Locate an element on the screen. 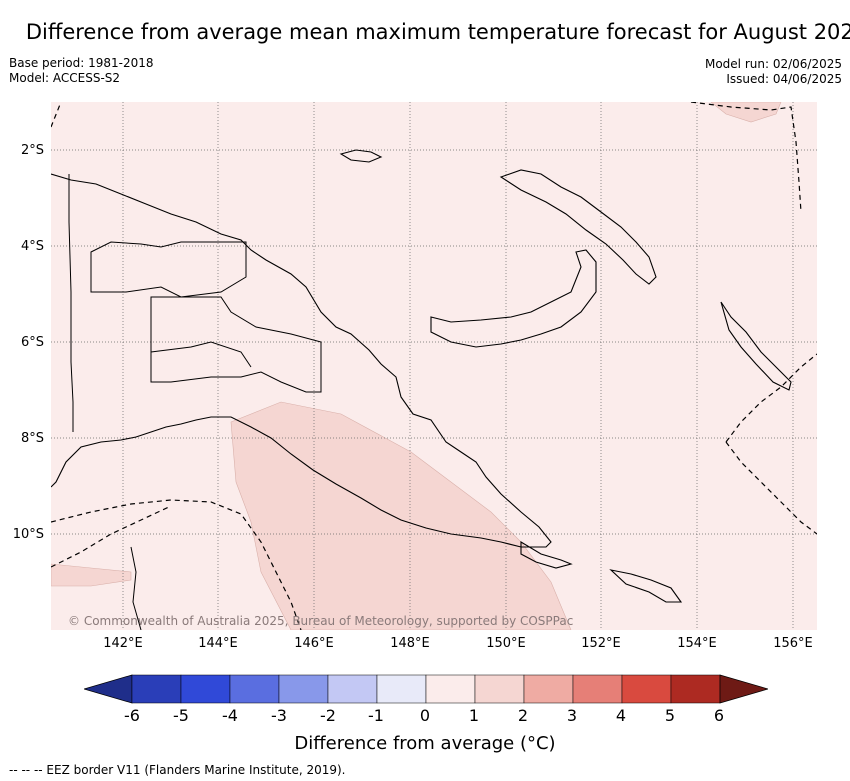  d-entrecasteaux-islands is located at coordinates (601, 572).